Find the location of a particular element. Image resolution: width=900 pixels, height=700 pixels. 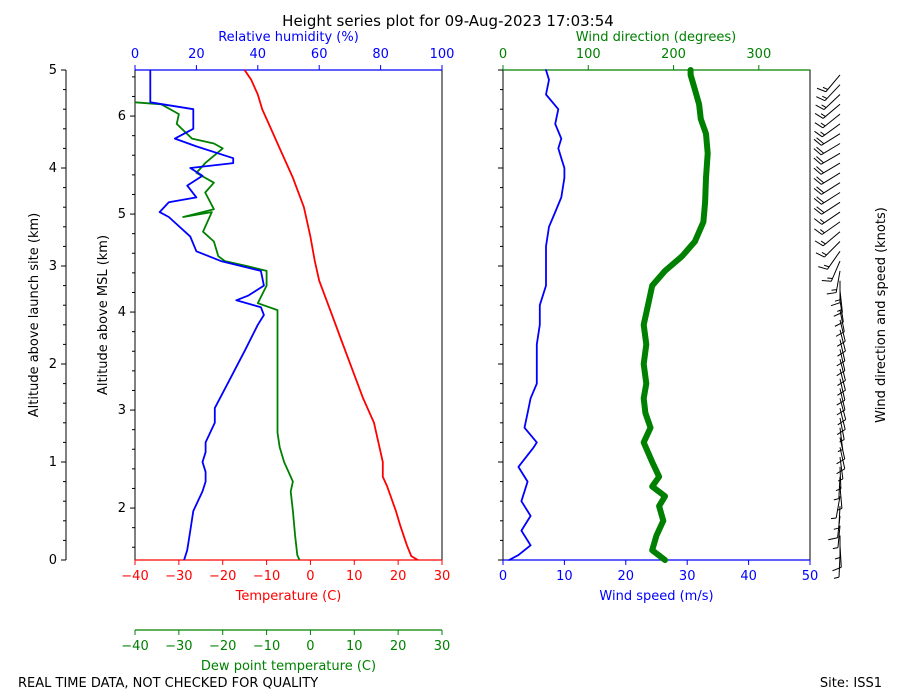

relative-humidity-line is located at coordinates (207, 315).